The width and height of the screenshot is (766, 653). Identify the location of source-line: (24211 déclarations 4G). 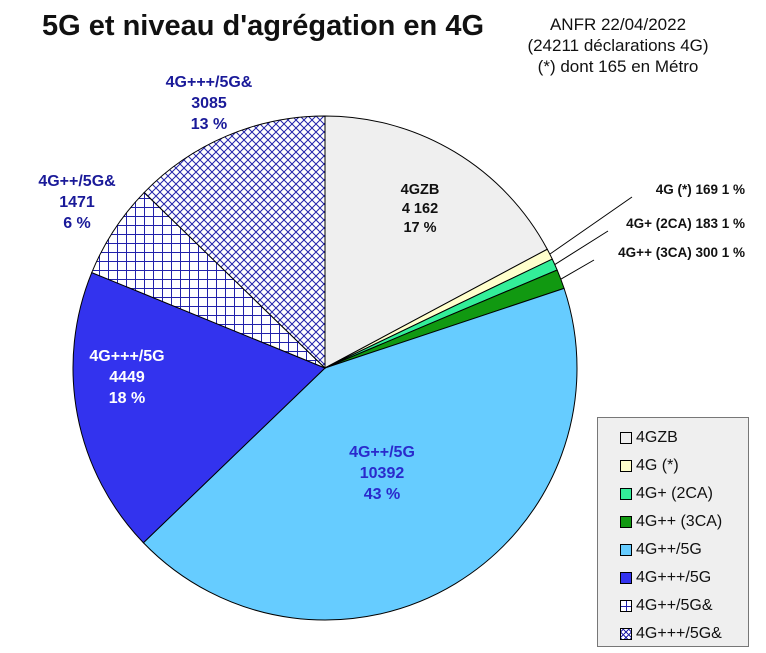
(618, 45).